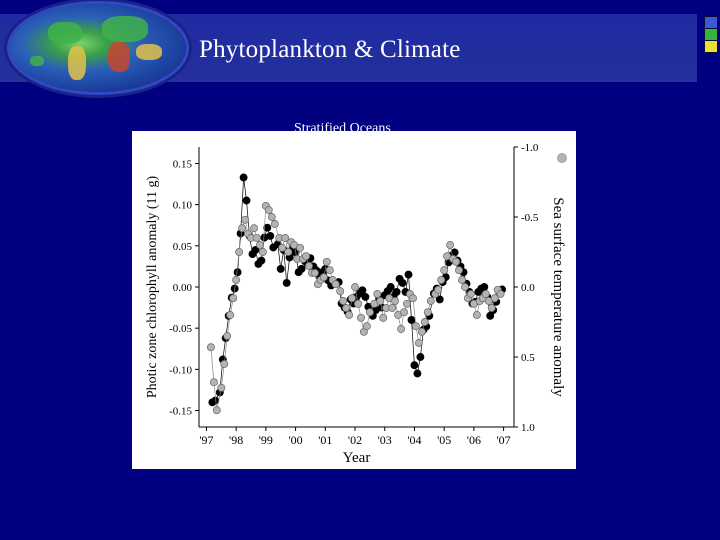  What do you see at coordinates (330, 49) in the screenshot?
I see `slide-title: Phytoplankton & Climate` at bounding box center [330, 49].